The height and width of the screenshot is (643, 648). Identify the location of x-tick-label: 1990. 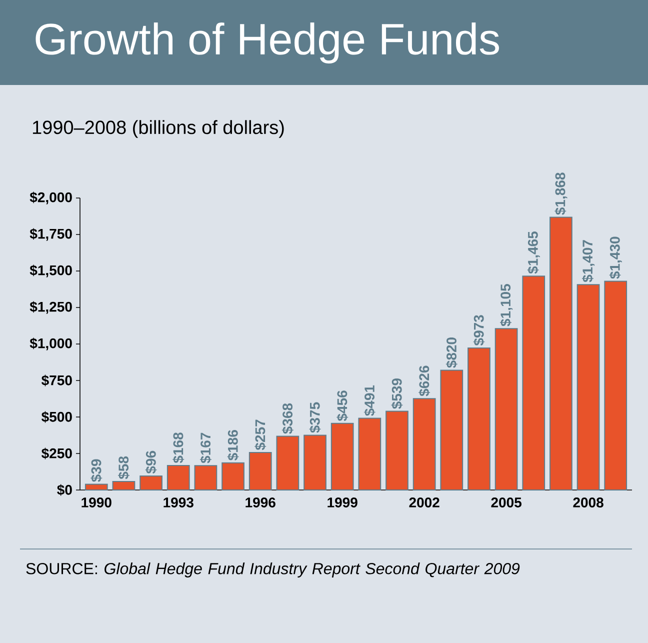
(97, 503).